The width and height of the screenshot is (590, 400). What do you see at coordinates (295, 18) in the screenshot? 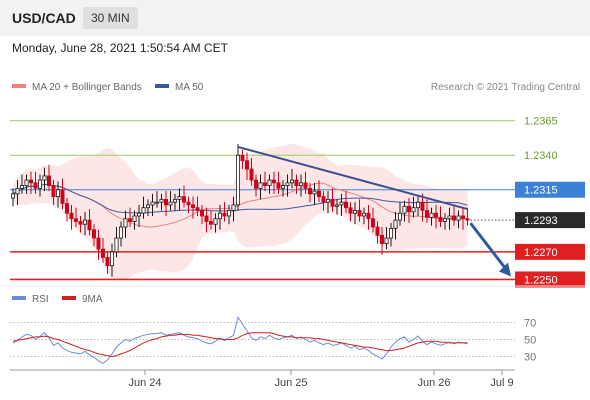
I see `chart-header: USD/CAD 30 MIN` at bounding box center [295, 18].